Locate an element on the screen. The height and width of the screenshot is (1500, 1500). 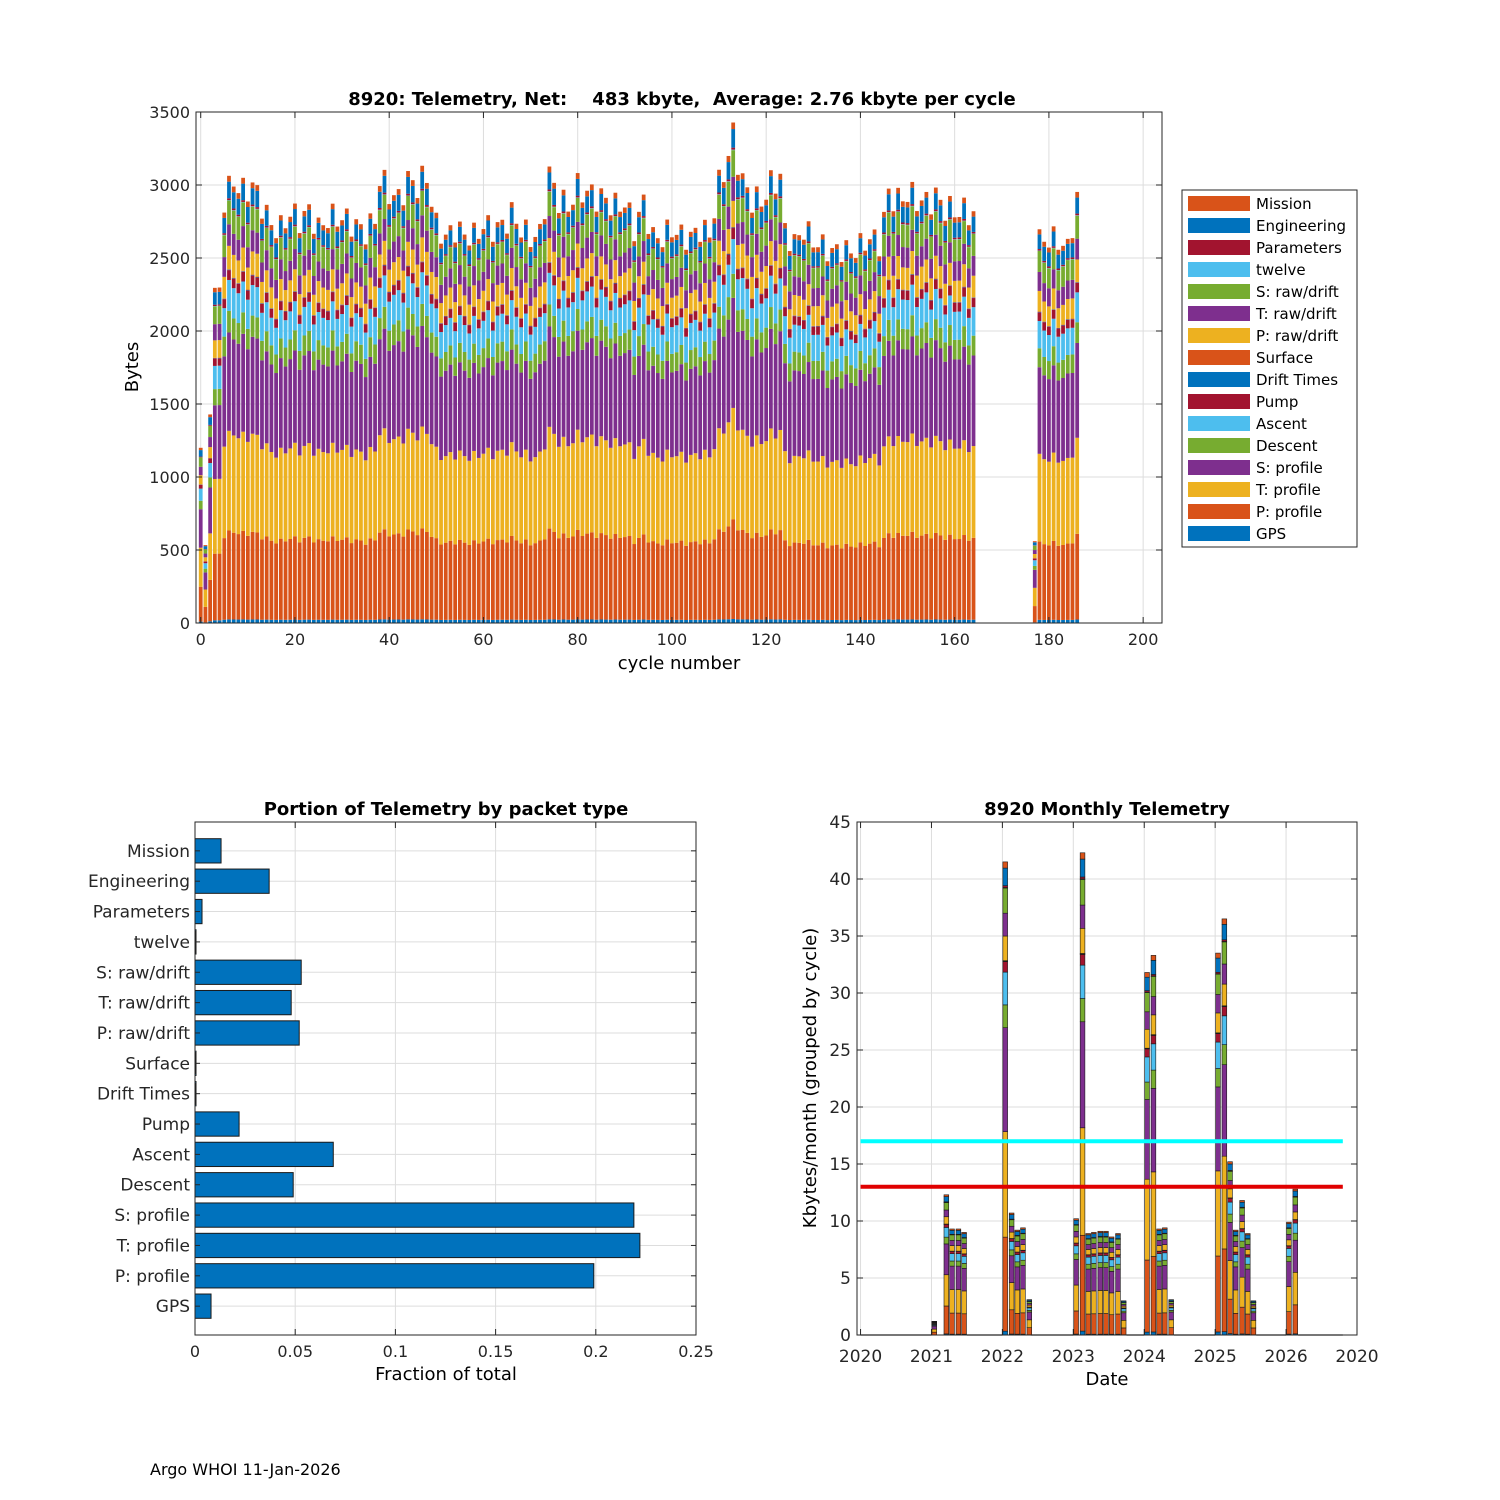
y-tick-label: 30 is located at coordinates (840, 994).